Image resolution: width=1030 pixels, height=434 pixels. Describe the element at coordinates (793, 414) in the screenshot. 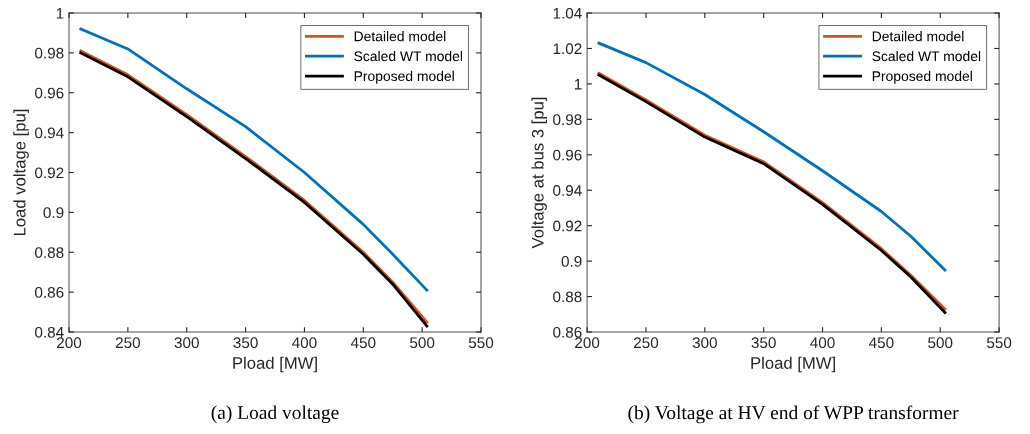

I see `text: (b) Voltage at HV end of WPP transformer` at that location.